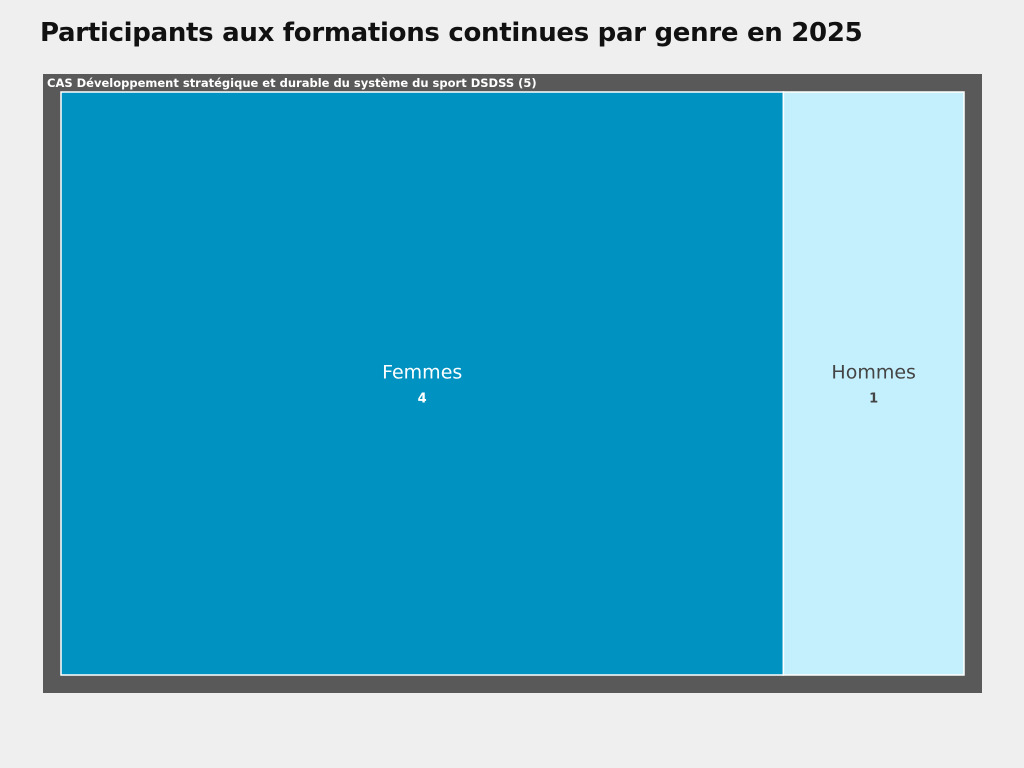  I want to click on treemap-value-hommes: 1, so click(873, 399).